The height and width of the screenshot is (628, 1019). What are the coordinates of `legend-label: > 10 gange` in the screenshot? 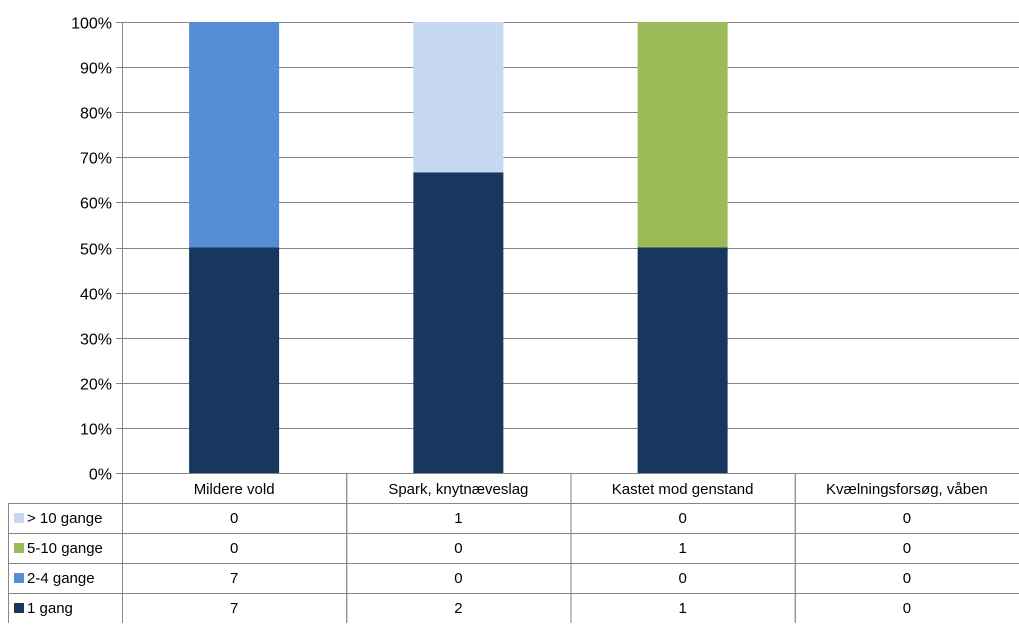 It's located at (65, 518).